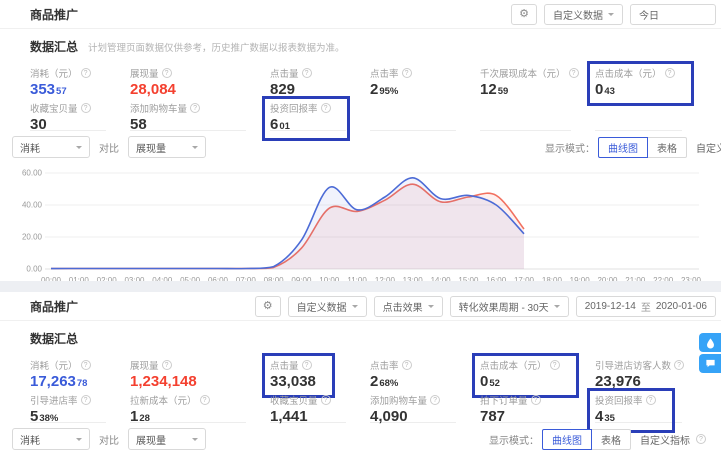 This screenshot has height=452, width=721. I want to click on date-range-picker: 2019-12-14 至 2020-01-06, so click(645, 306).